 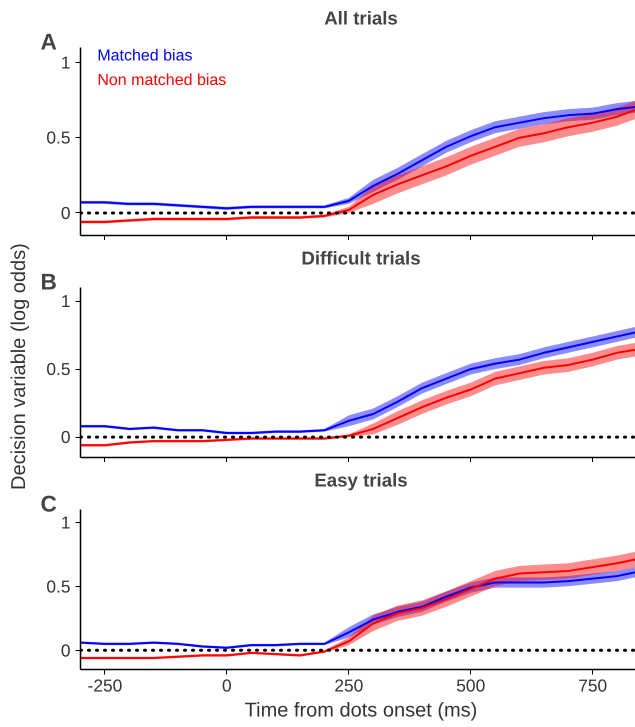 What do you see at coordinates (361, 711) in the screenshot?
I see `x-axis-title: Time from dots onset (ms)` at bounding box center [361, 711].